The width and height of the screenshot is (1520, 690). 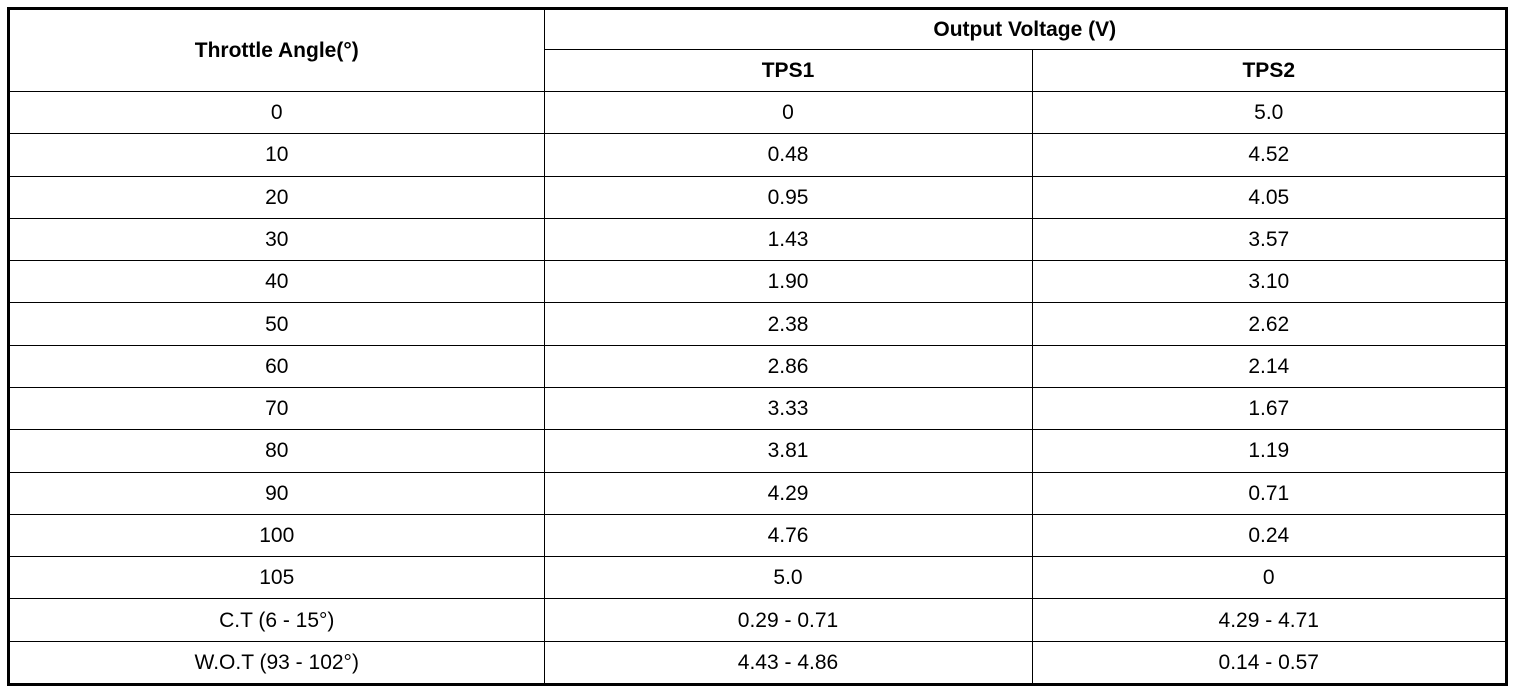 What do you see at coordinates (1268, 493) in the screenshot?
I see `cell-tps2: 0.71` at bounding box center [1268, 493].